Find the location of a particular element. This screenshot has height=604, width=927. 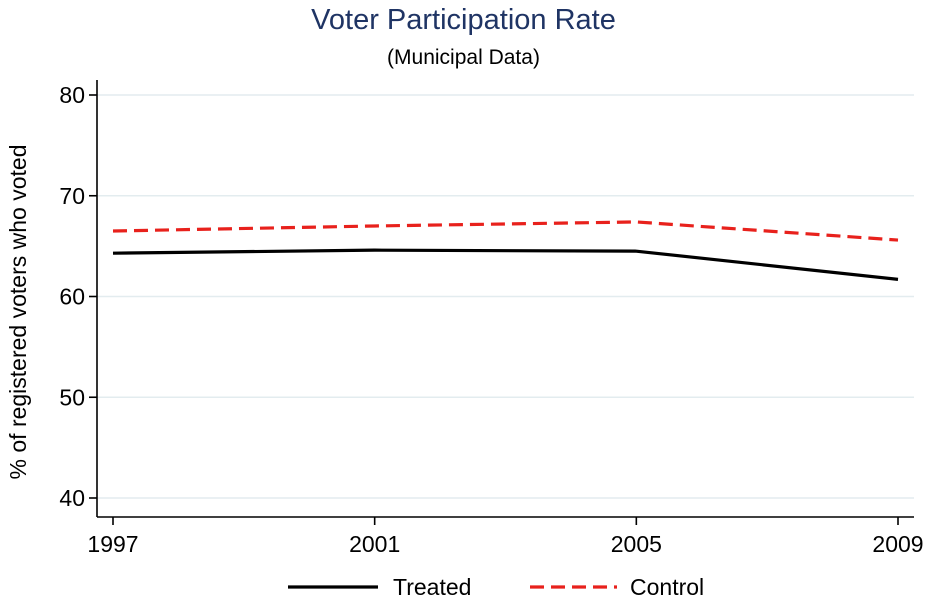

legend-label-control: Control is located at coordinates (667, 587).